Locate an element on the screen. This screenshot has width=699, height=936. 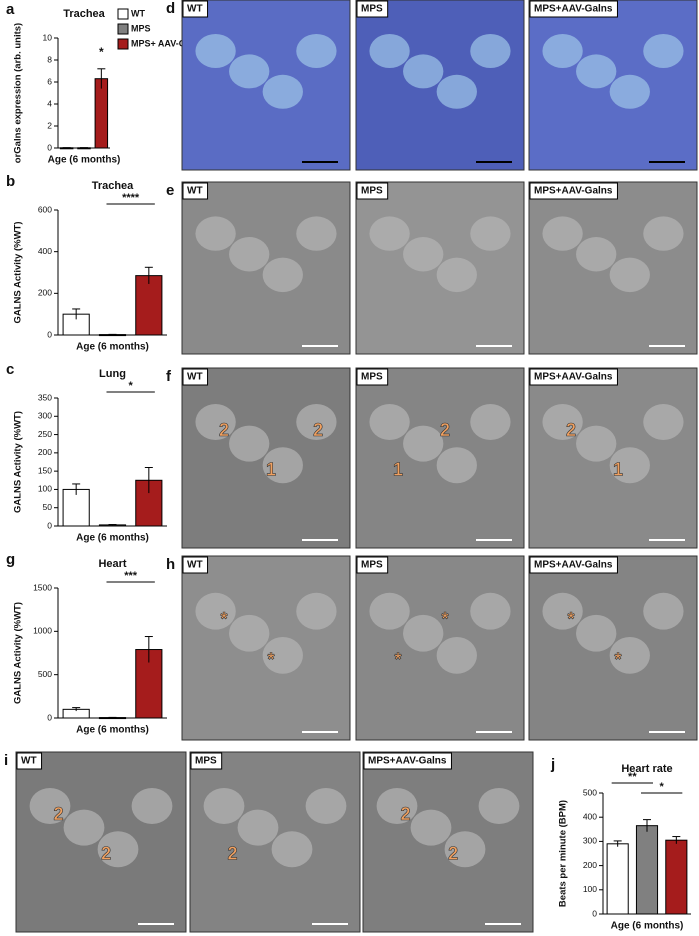
significance: * is located at coordinates (131, 386).